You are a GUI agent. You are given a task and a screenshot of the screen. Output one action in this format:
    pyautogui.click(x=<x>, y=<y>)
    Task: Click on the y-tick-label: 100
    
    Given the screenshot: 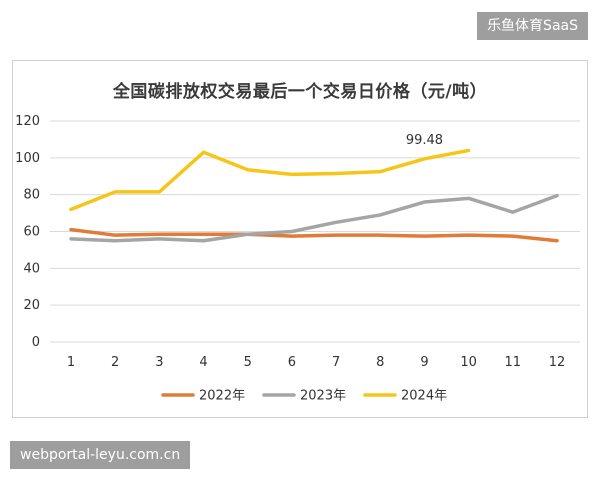 What is the action you would take?
    pyautogui.click(x=27, y=158)
    